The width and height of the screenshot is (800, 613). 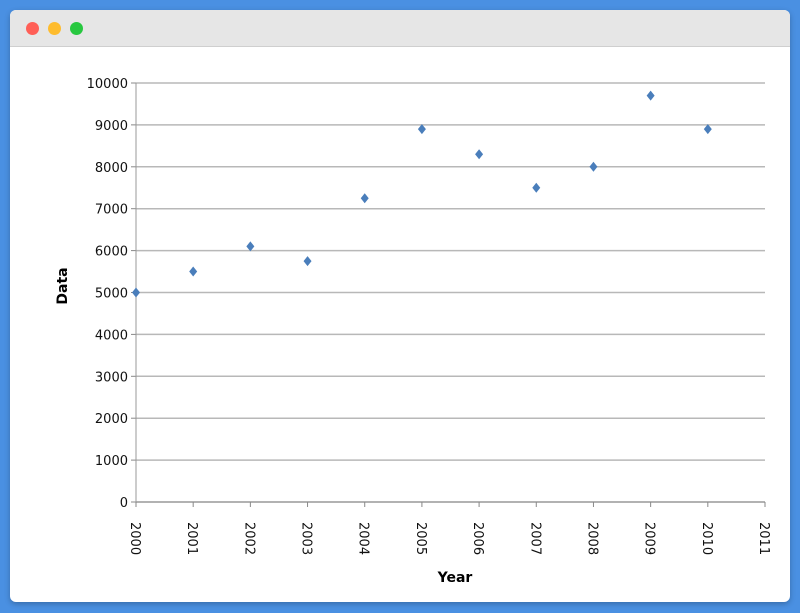 I want to click on y-tick-label: 3000, so click(x=111, y=377).